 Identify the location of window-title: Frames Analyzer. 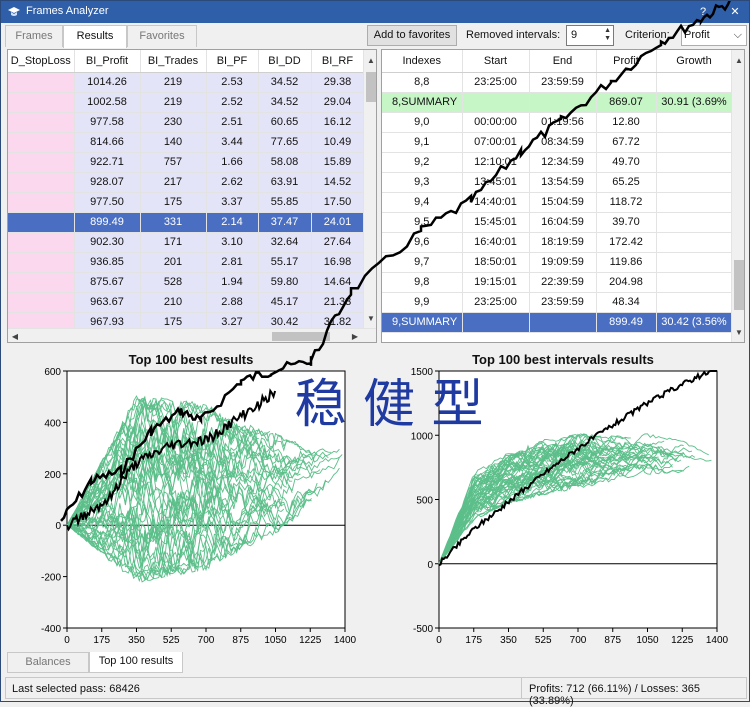
(67, 11).